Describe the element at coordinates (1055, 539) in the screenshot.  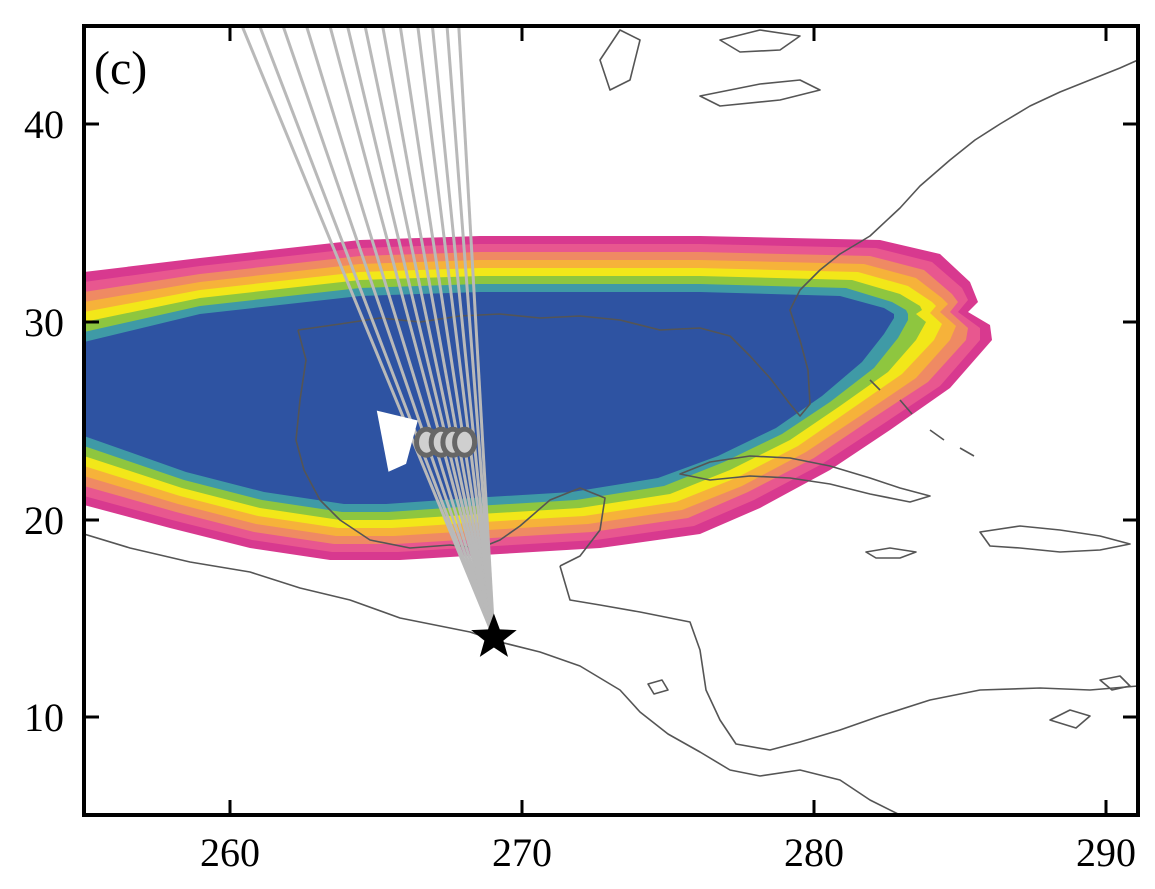
I see `coast-hispaniola` at that location.